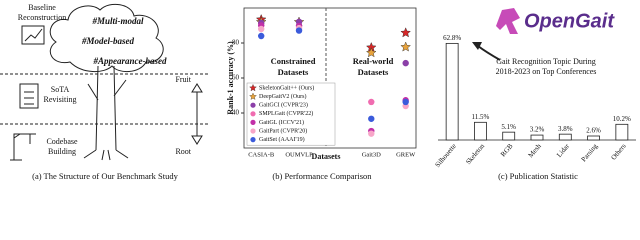 The width and height of the screenshot is (640, 240). I want to click on legend, so click(291, 114).